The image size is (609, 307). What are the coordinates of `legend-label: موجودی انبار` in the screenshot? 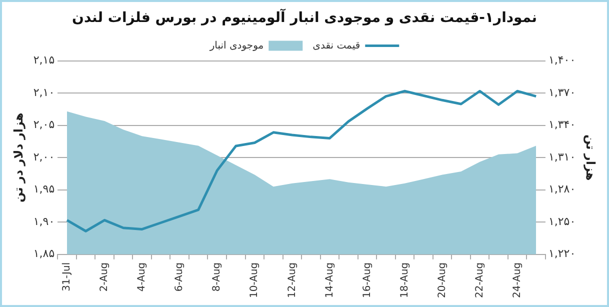 It's located at (236, 46).